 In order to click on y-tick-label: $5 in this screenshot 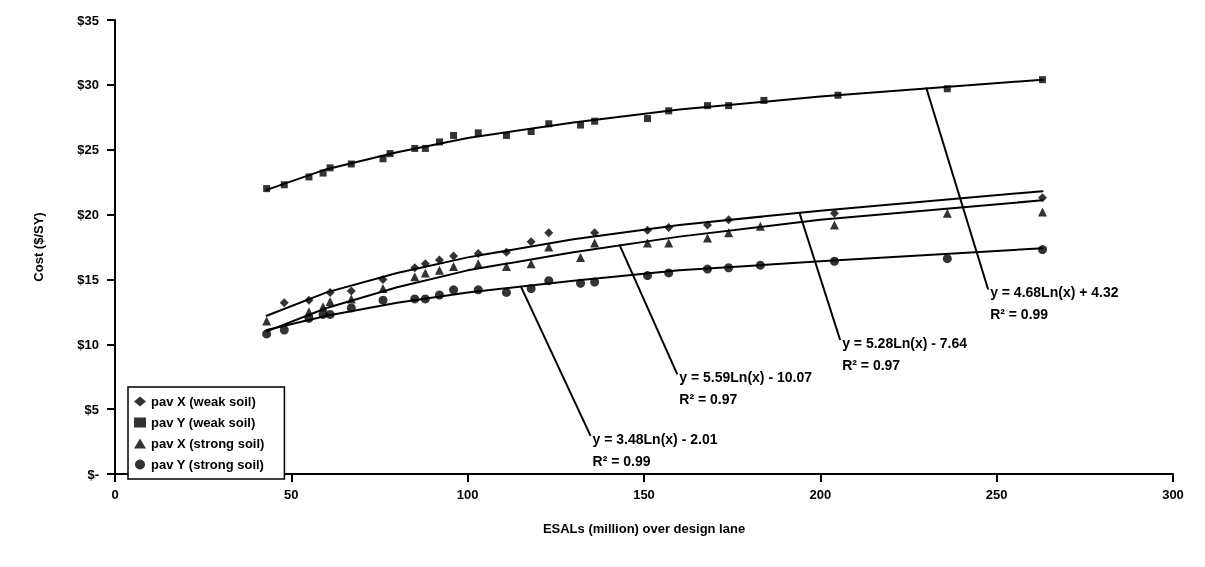, I will do `click(91, 409)`.